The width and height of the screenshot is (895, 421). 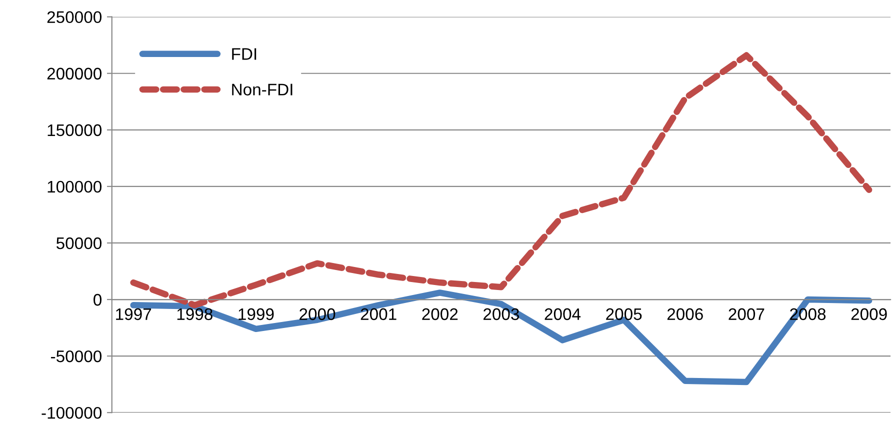 What do you see at coordinates (869, 314) in the screenshot?
I see `x-tick-label: 2009` at bounding box center [869, 314].